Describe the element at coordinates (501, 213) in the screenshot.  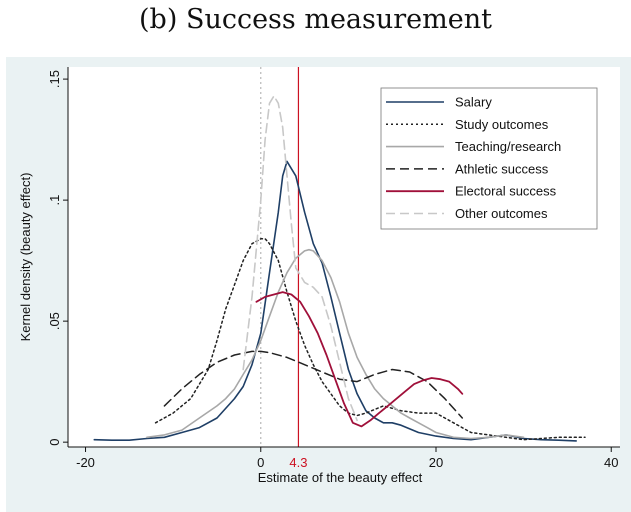
I see `legend-label-5: Other outcomes` at that location.